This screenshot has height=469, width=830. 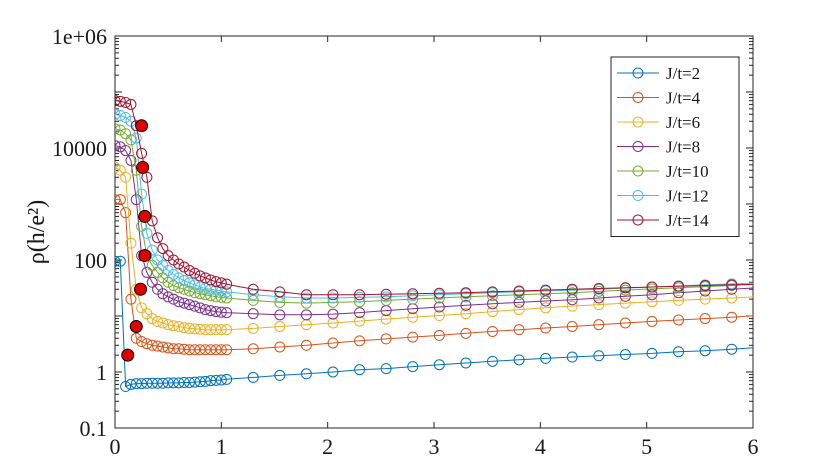 I want to click on x-tick-label: 5, so click(x=646, y=446).